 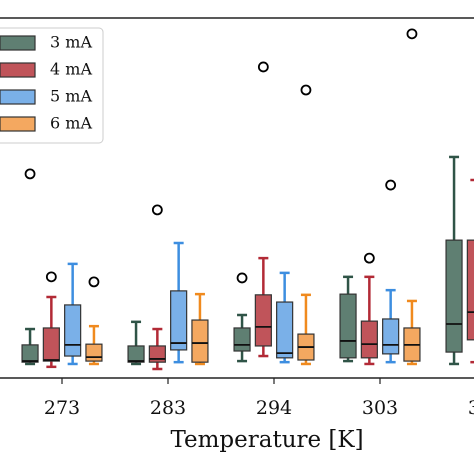 What do you see at coordinates (380, 408) in the screenshot?
I see `x-tick-label: 303` at bounding box center [380, 408].